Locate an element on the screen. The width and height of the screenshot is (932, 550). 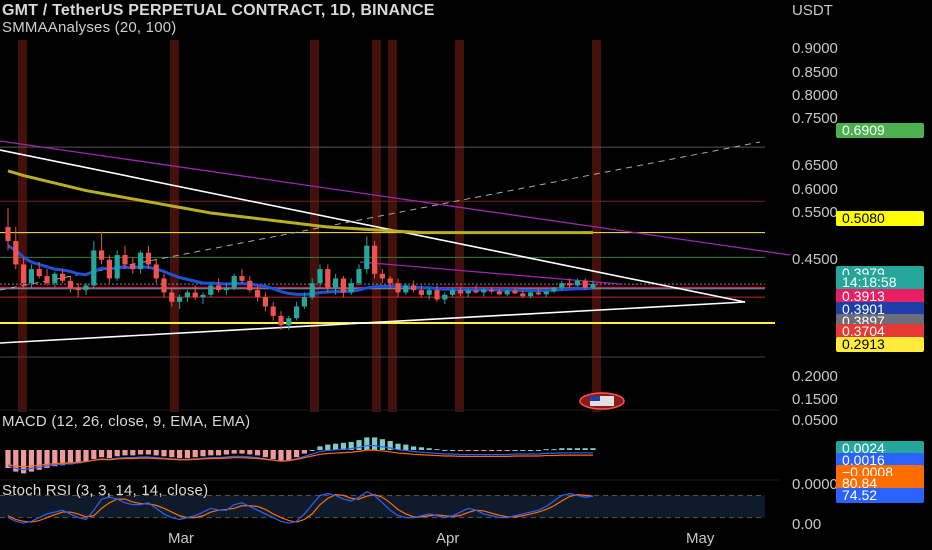
flag-canton is located at coordinates (595, 398).